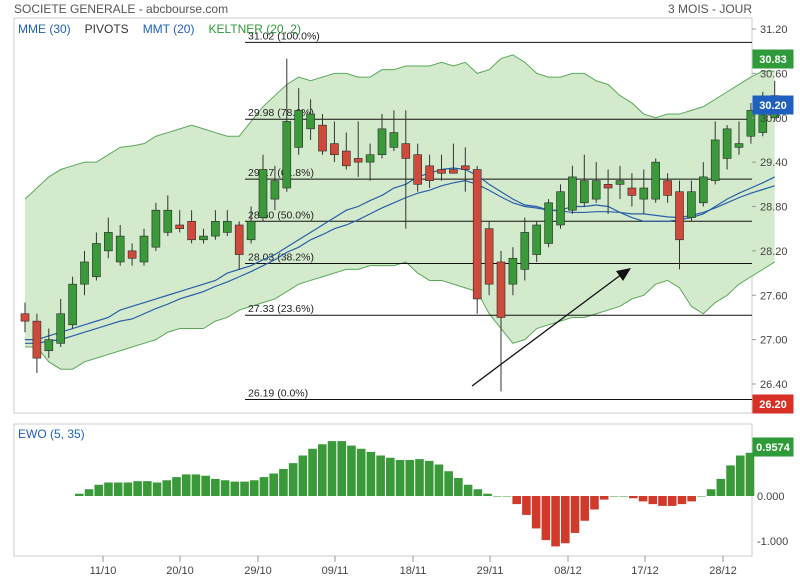 Image resolution: width=800 pixels, height=580 pixels. What do you see at coordinates (568, 571) in the screenshot?
I see `x-tick-label-6: 08/12` at bounding box center [568, 571].